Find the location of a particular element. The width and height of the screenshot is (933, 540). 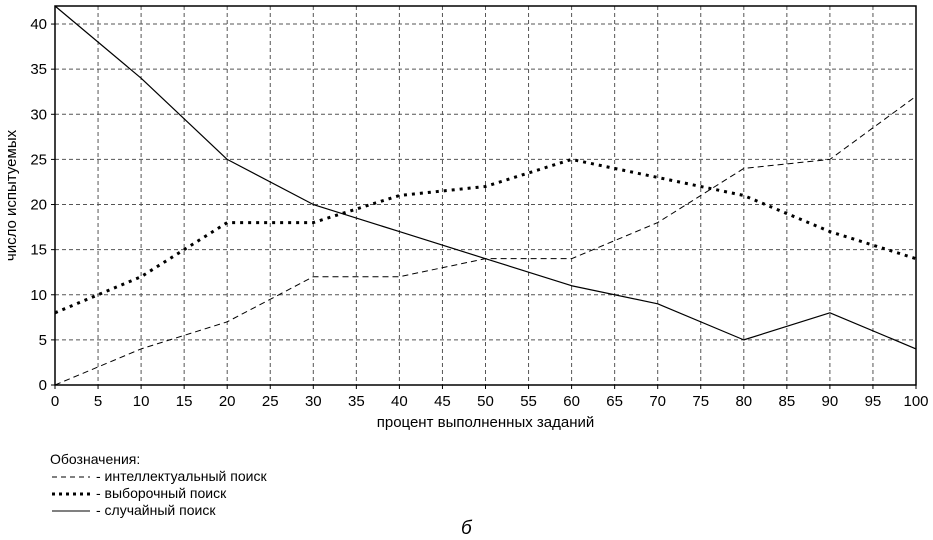

y-axis-ticks: 0 5 10 15 20 25 30 35 40 is located at coordinates (42, 205).